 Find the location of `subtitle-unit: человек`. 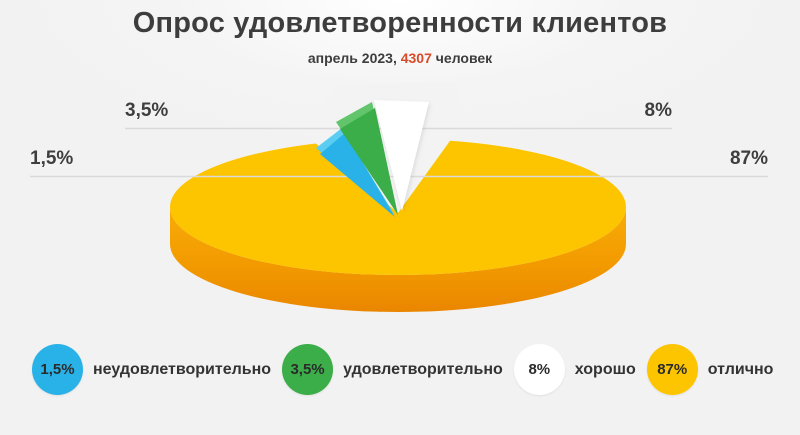

subtitle-unit: человек is located at coordinates (464, 58).